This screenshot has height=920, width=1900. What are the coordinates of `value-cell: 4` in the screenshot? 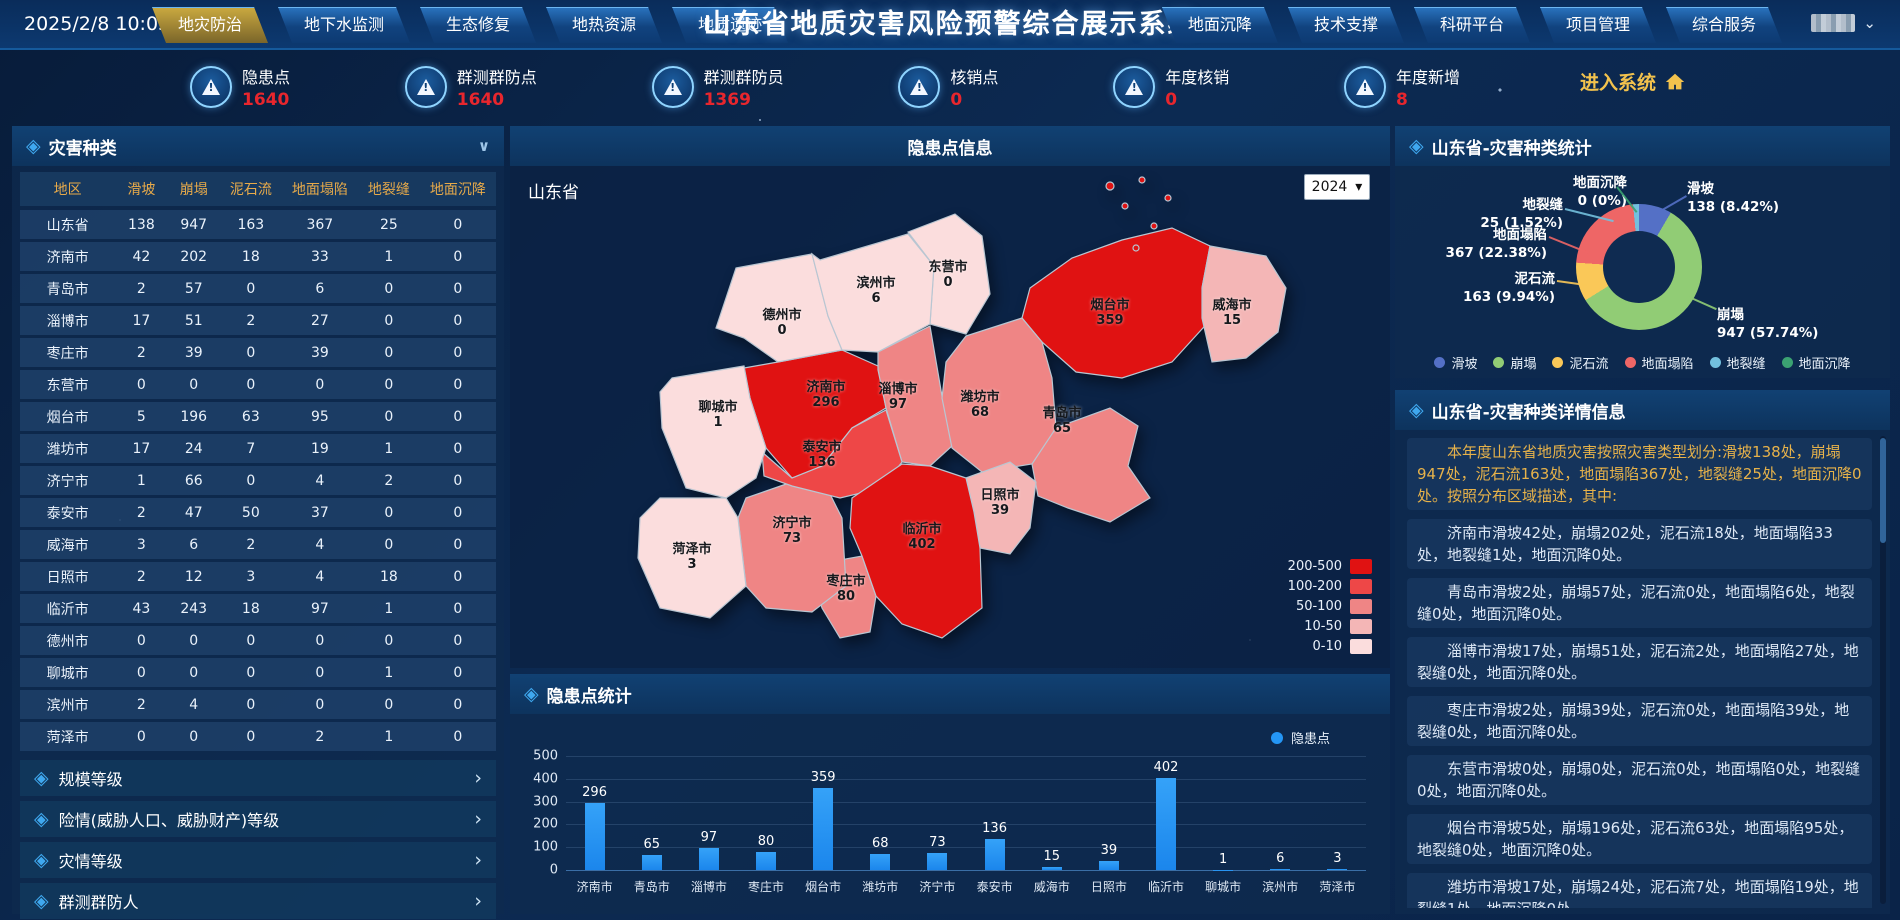 It's located at (320, 576).